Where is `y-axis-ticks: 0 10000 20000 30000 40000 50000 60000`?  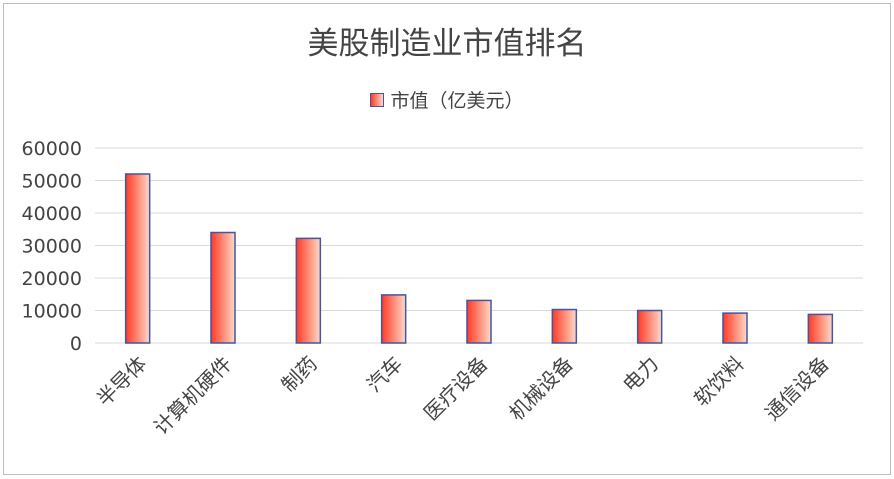
y-axis-ticks: 0 10000 20000 30000 40000 50000 60000 is located at coordinates (52, 246).